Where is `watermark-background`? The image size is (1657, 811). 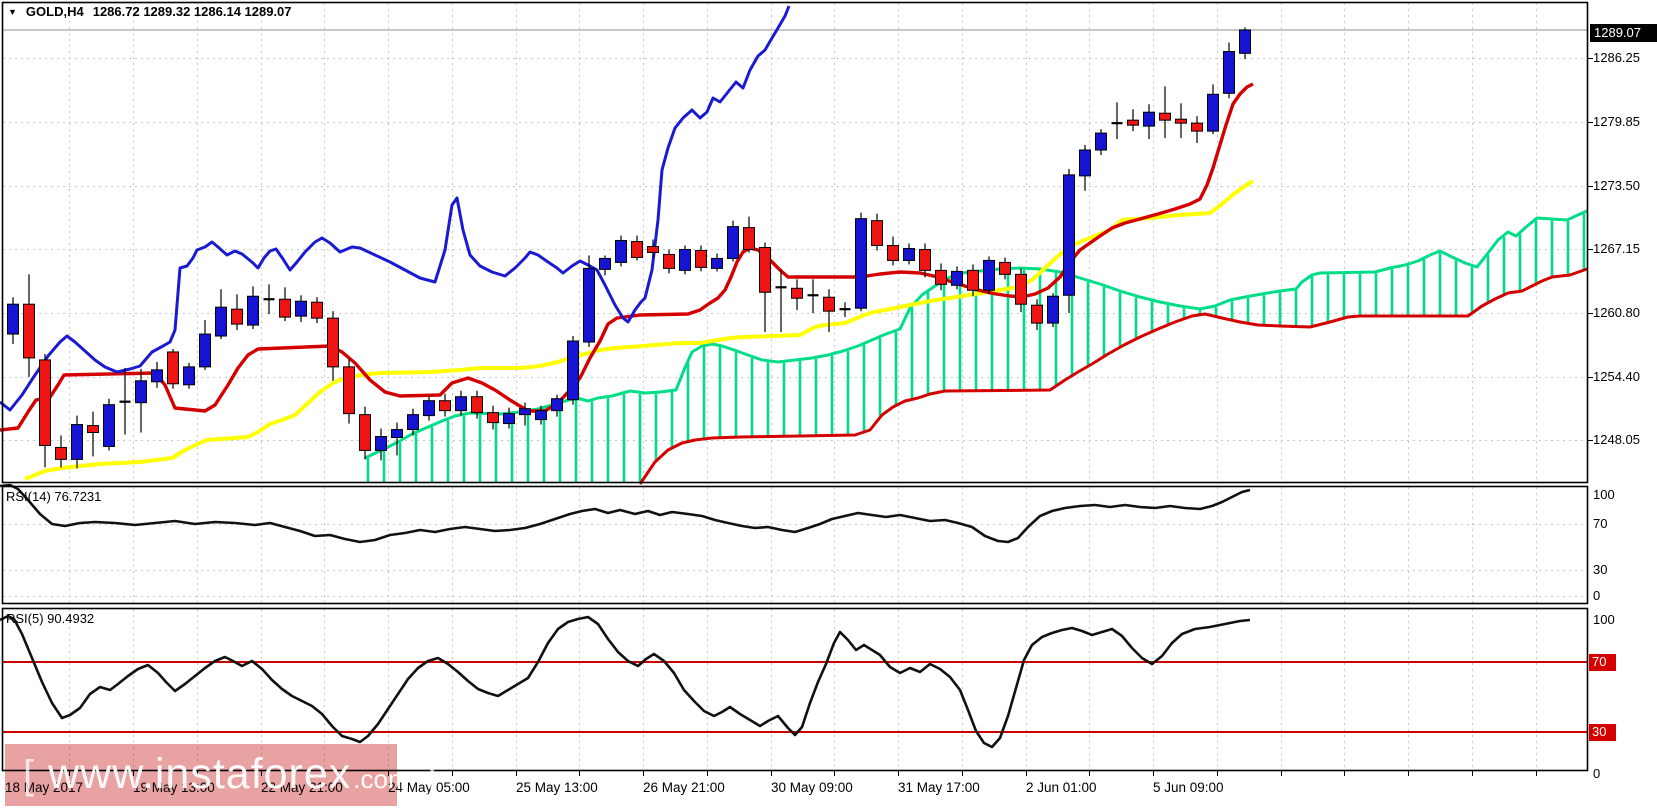 watermark-background is located at coordinates (201, 775).